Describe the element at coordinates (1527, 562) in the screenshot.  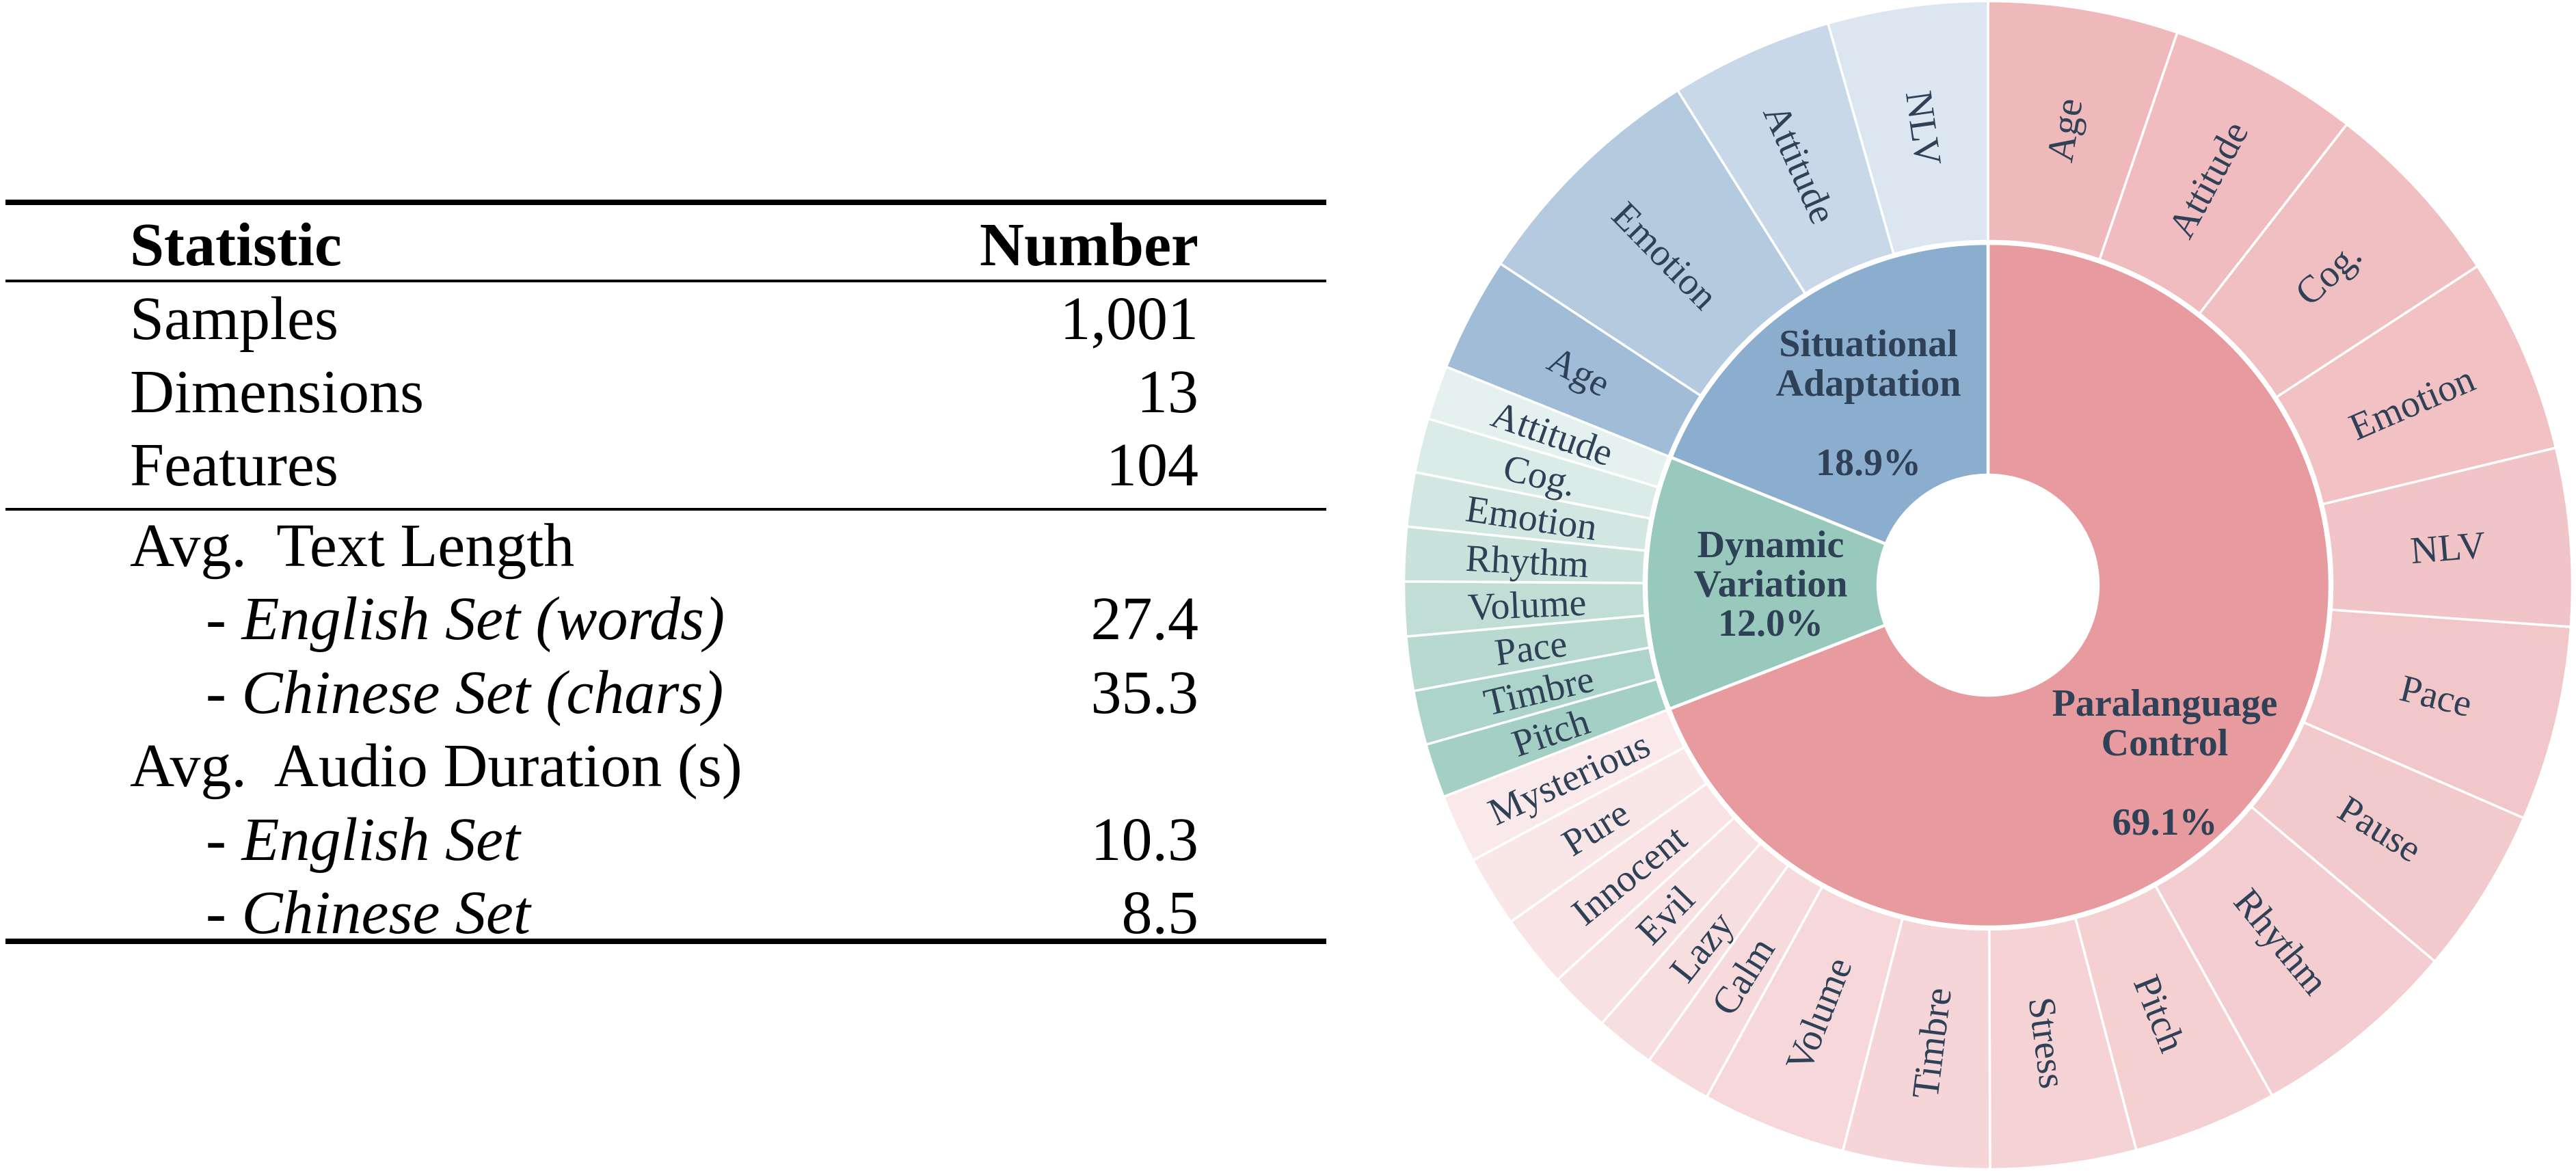
I see `svg-text: Rhythm` at that location.